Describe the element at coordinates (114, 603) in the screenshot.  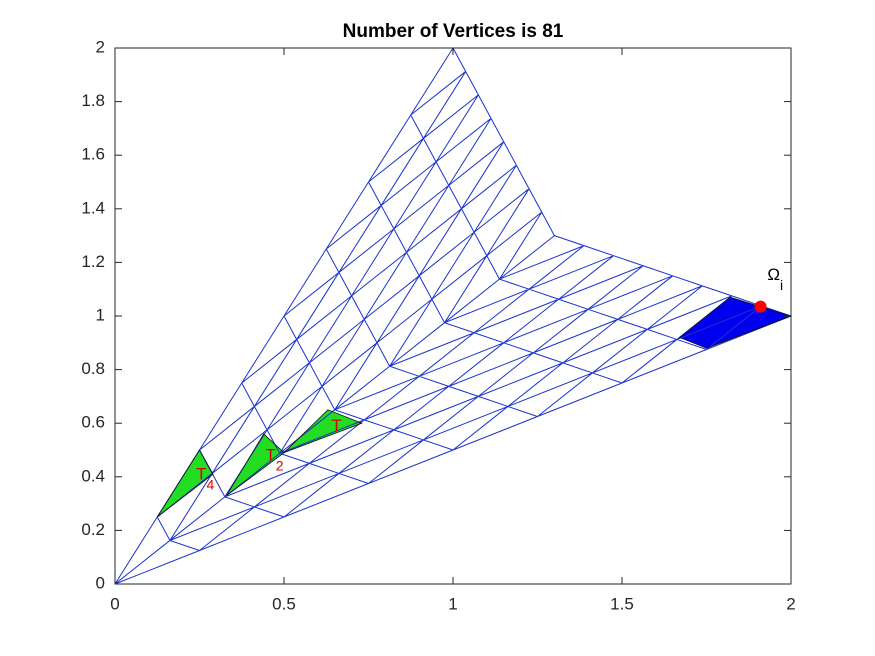
I see `x-tick-label: 0` at that location.